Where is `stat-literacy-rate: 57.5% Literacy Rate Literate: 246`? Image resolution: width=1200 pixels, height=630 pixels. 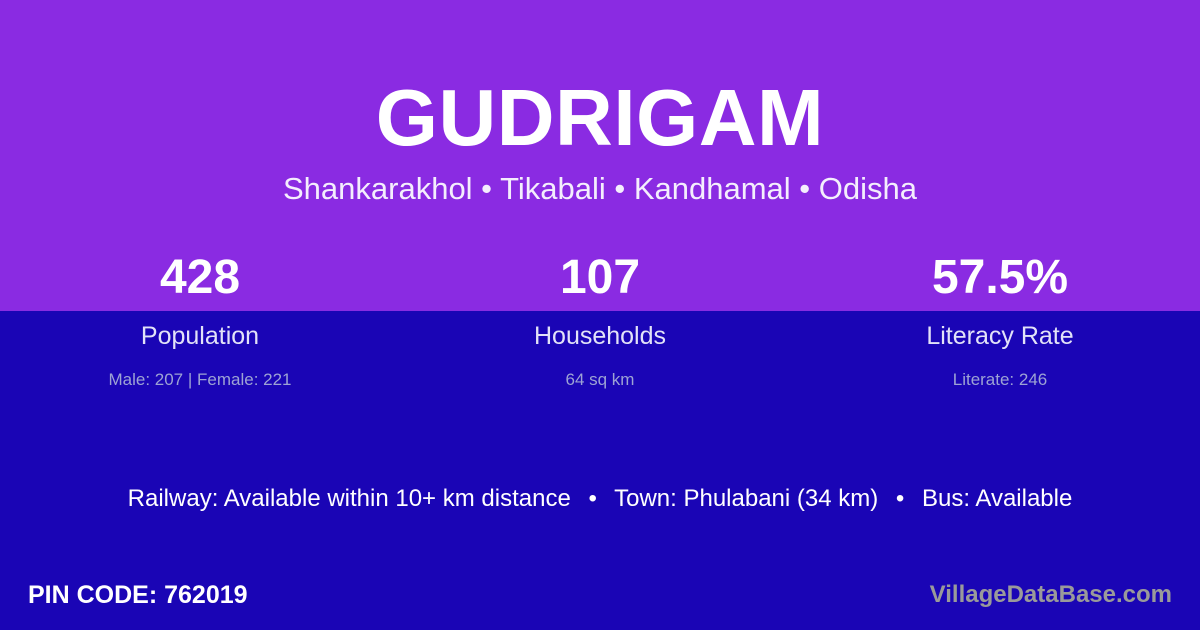 stat-literacy-rate: 57.5% Literacy Rate Literate: 246 is located at coordinates (1000, 317).